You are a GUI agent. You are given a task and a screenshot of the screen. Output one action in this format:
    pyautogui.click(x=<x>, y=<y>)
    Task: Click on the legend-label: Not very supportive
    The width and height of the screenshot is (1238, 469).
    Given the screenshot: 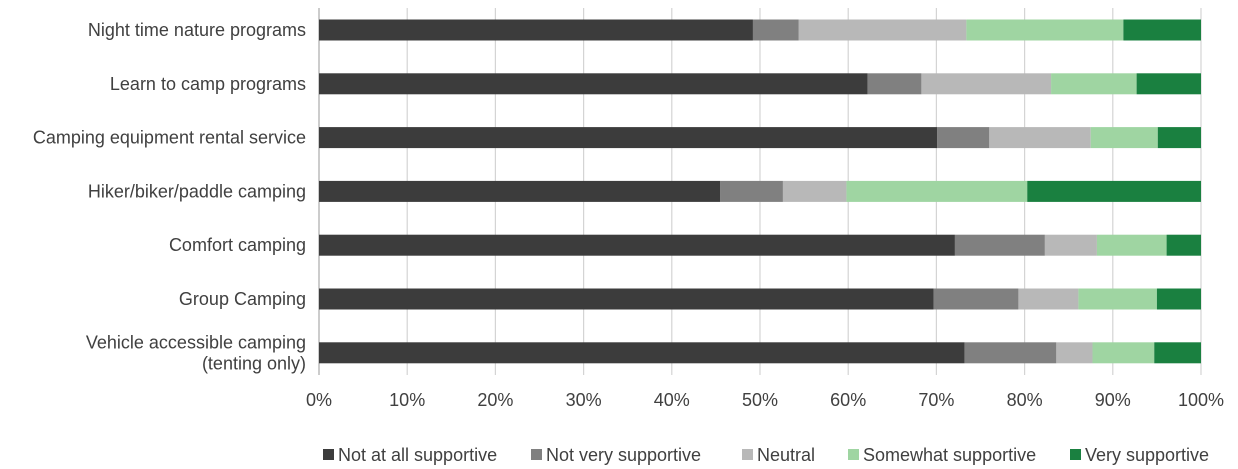 What is the action you would take?
    pyautogui.click(x=623, y=455)
    